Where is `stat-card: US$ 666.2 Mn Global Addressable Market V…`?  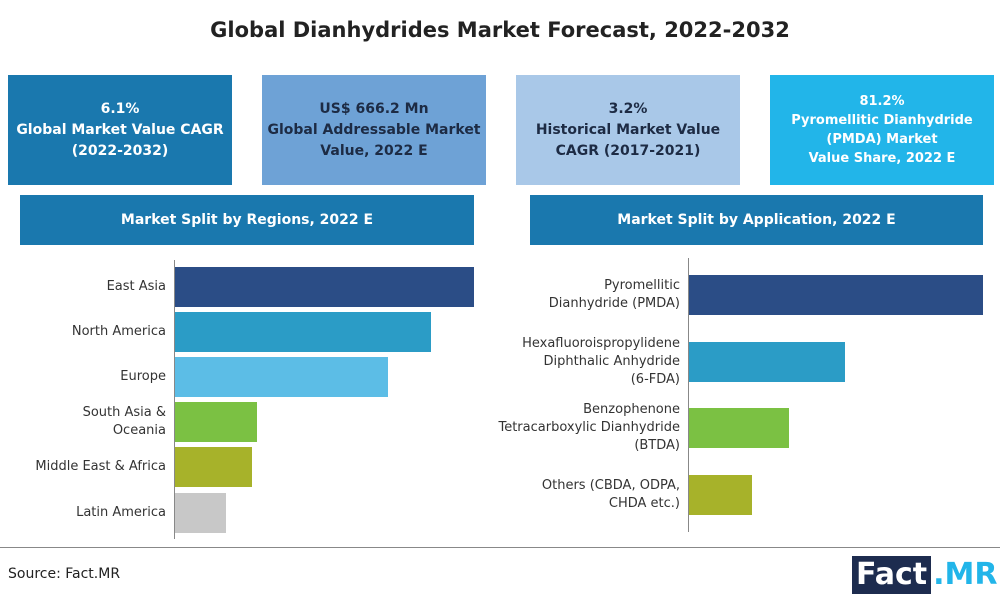 stat-card: US$ 666.2 Mn Global Addressable Market V… is located at coordinates (374, 130).